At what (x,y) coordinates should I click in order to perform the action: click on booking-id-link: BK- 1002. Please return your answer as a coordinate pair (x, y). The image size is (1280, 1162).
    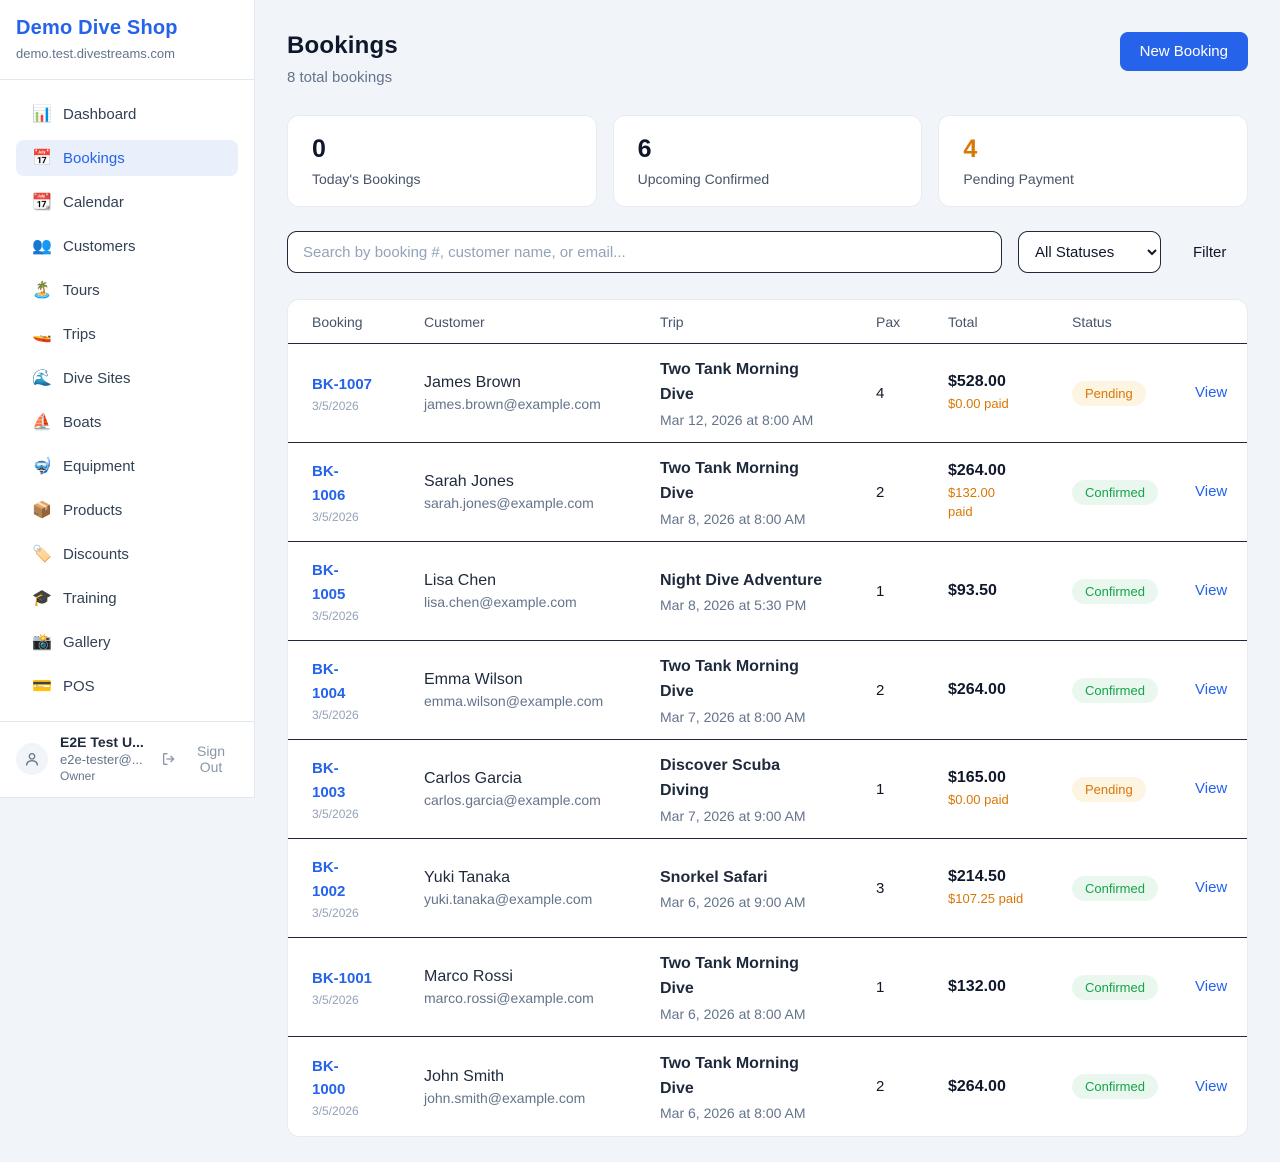
    Looking at the image, I should click on (329, 879).